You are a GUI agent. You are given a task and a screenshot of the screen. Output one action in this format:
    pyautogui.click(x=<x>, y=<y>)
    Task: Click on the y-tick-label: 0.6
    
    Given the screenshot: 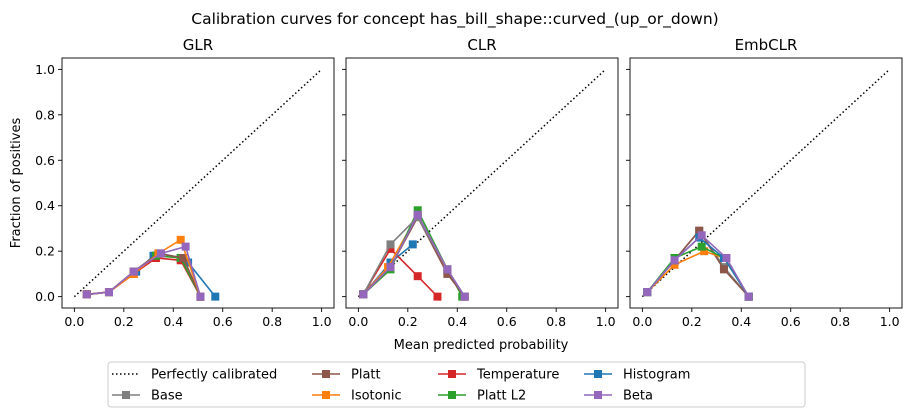 What is the action you would take?
    pyautogui.click(x=45, y=160)
    